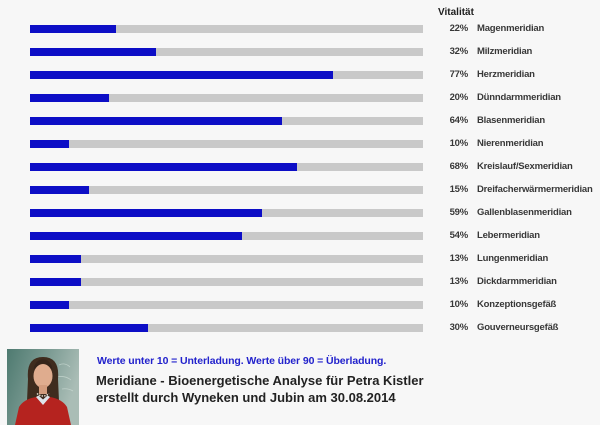  I want to click on bar-percent: 32%, so click(459, 51).